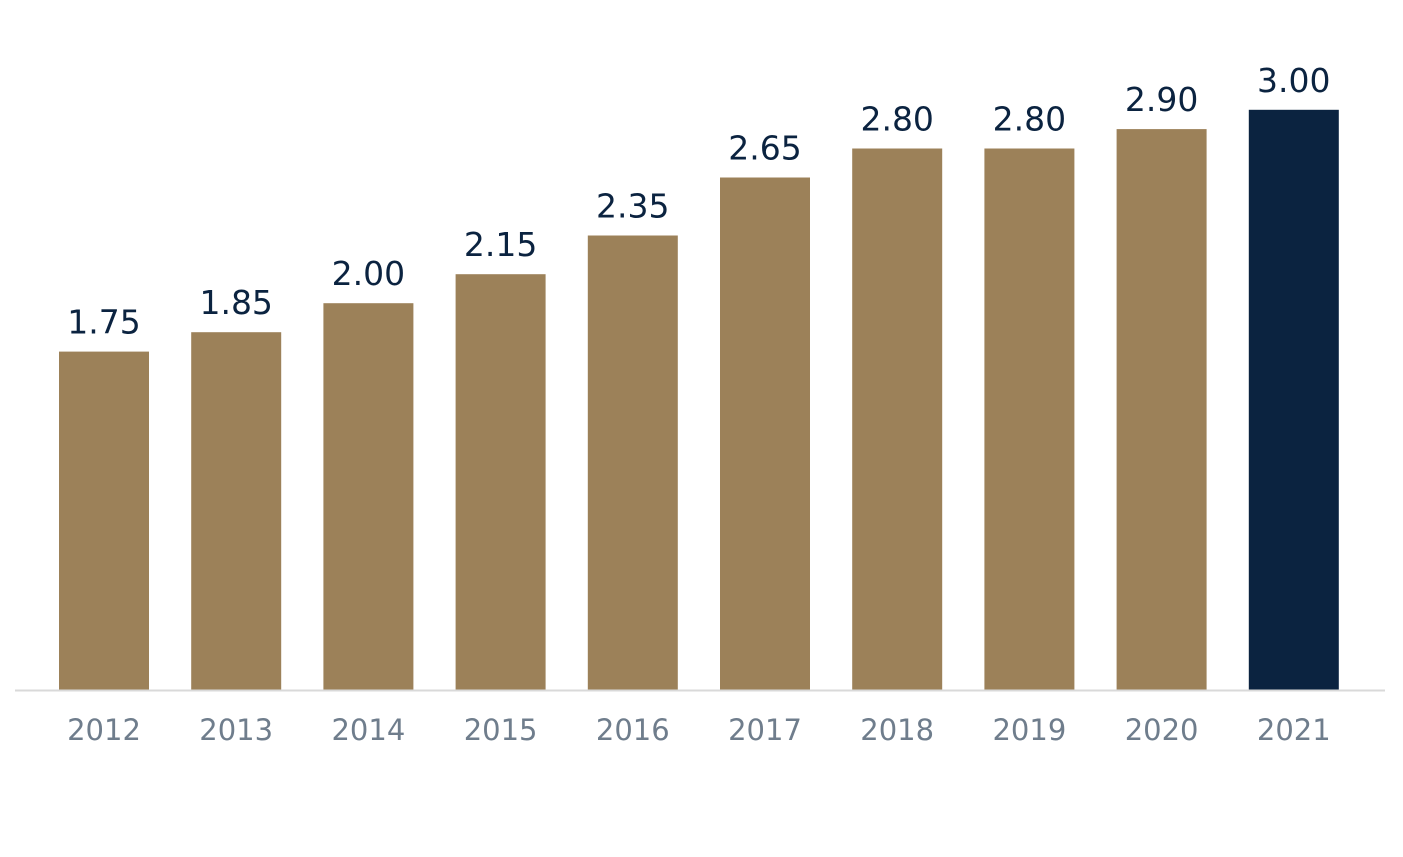  Describe the element at coordinates (632, 206) in the screenshot. I see `value-label-2016: 2.35` at that location.